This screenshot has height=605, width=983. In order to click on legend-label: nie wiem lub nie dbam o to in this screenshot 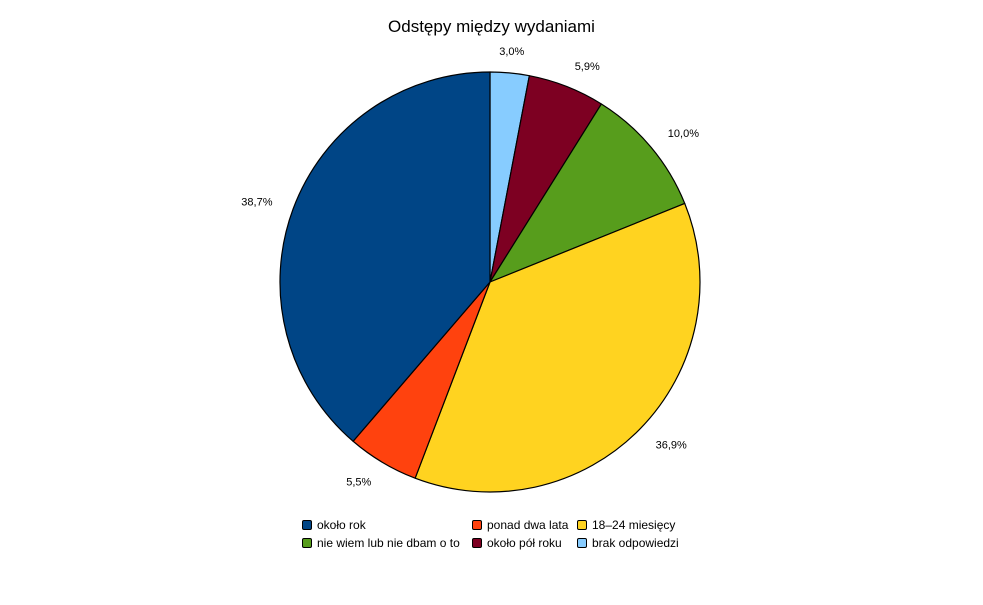, I will do `click(388, 542)`.